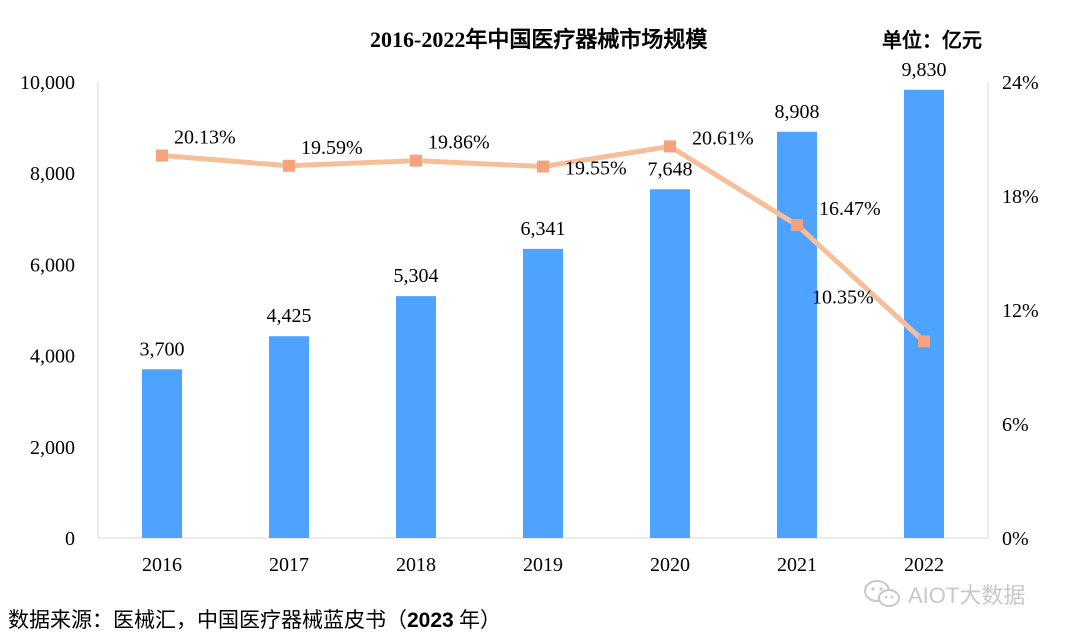 The height and width of the screenshot is (643, 1076). I want to click on y-right-tick-label: 24%, so click(1020, 83).